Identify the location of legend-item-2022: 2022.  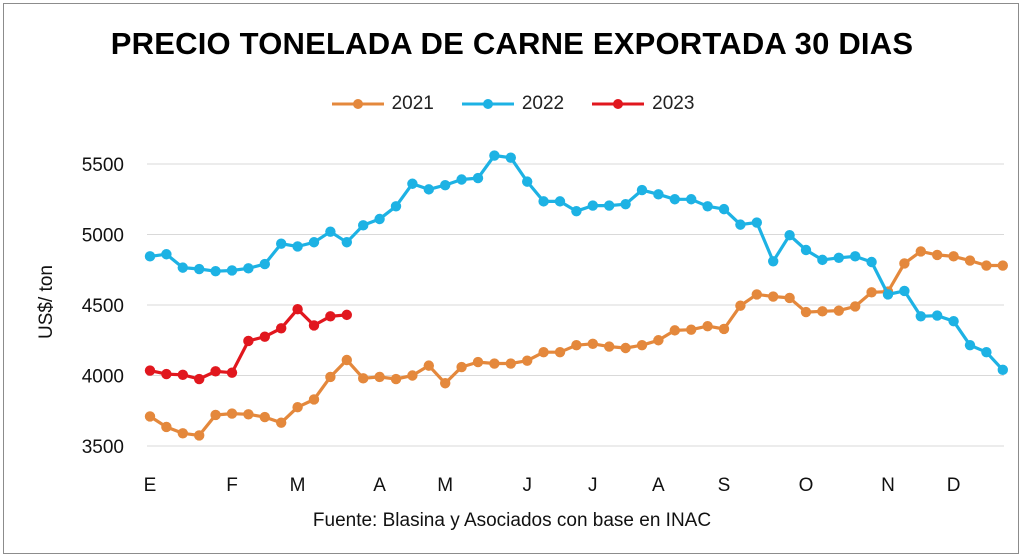
(512, 104).